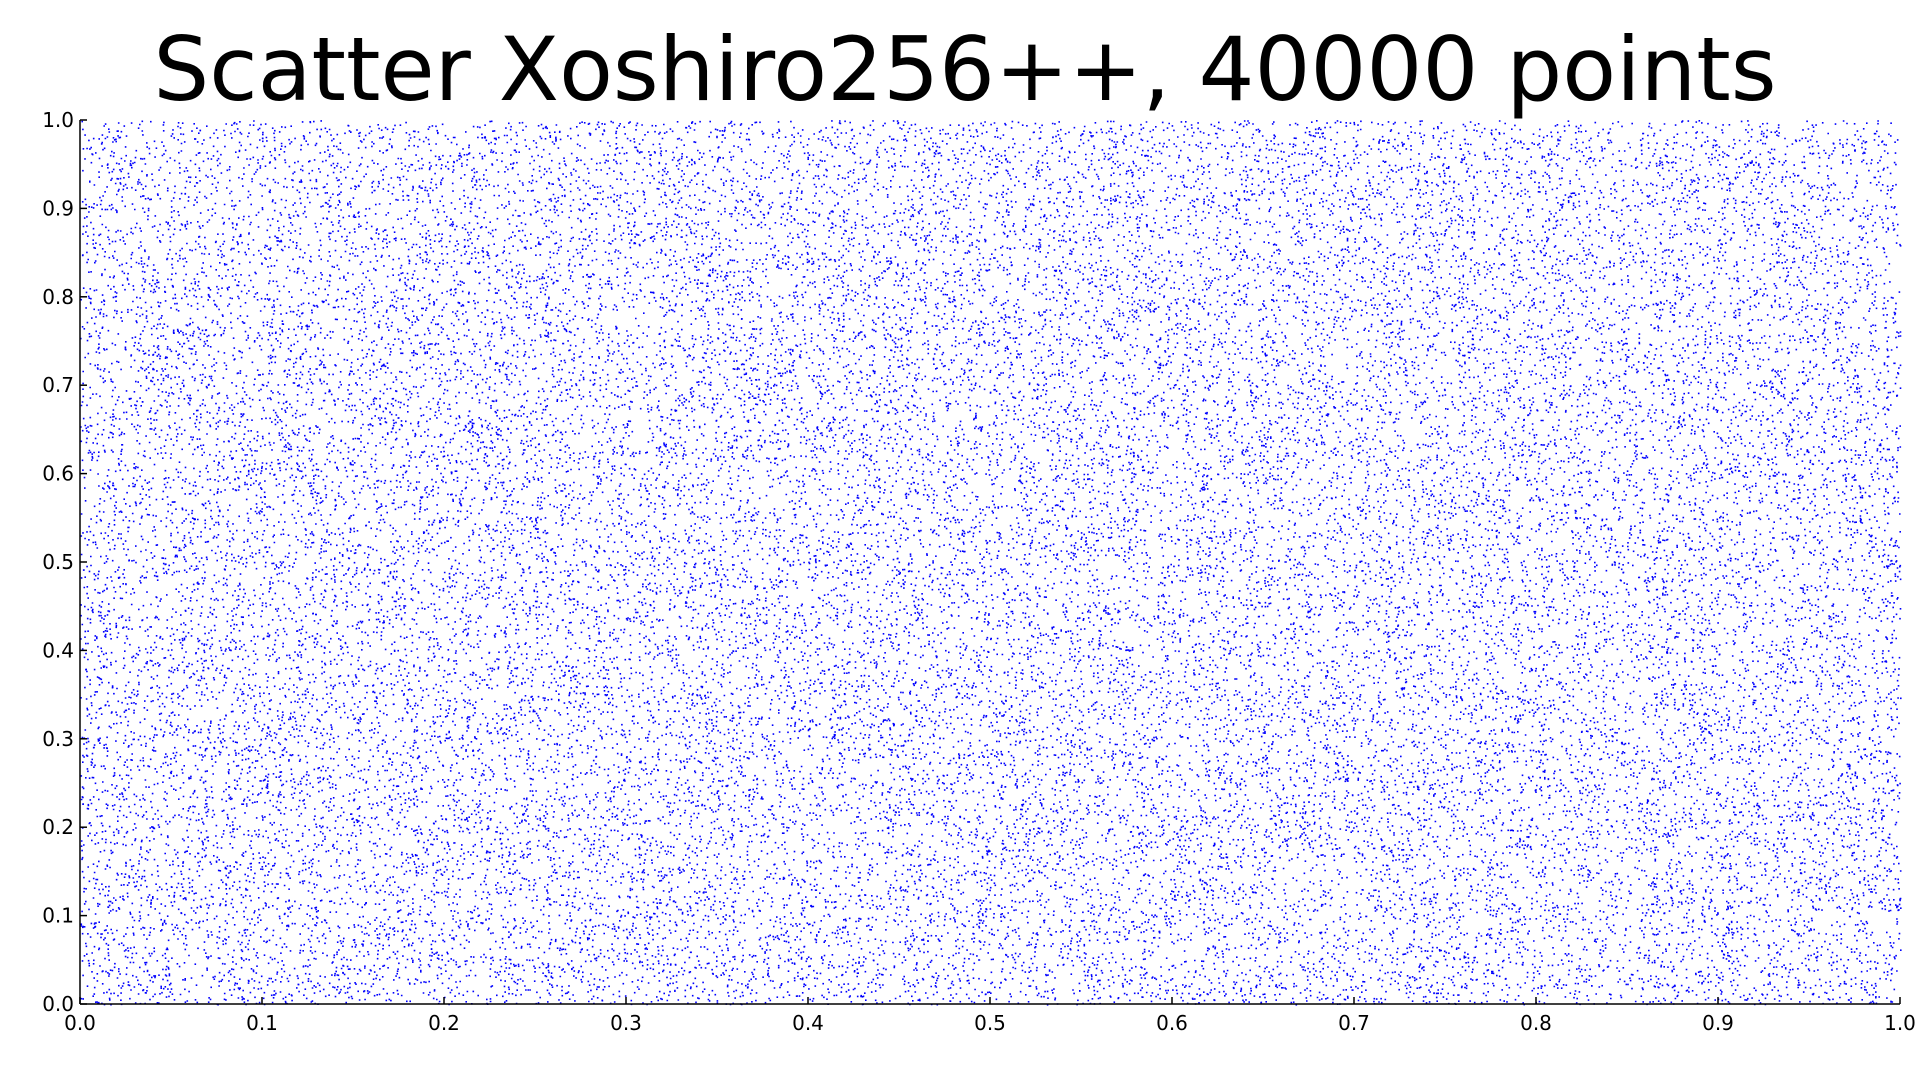  Describe the element at coordinates (444, 1023) in the screenshot. I see `x-tick-label: 0.2` at that location.